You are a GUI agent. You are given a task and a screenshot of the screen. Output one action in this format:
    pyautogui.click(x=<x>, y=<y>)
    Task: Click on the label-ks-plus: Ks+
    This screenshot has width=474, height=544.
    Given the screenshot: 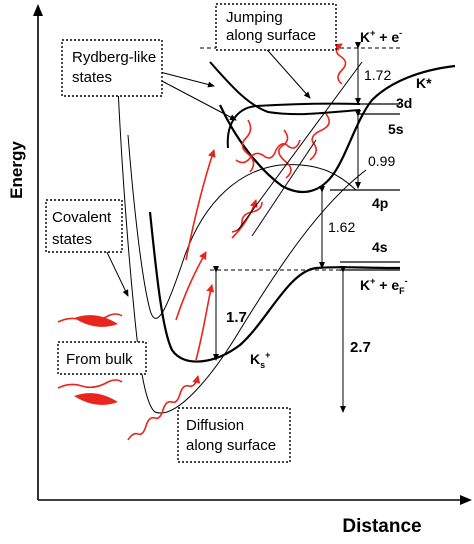 What is the action you would take?
    pyautogui.click(x=260, y=360)
    